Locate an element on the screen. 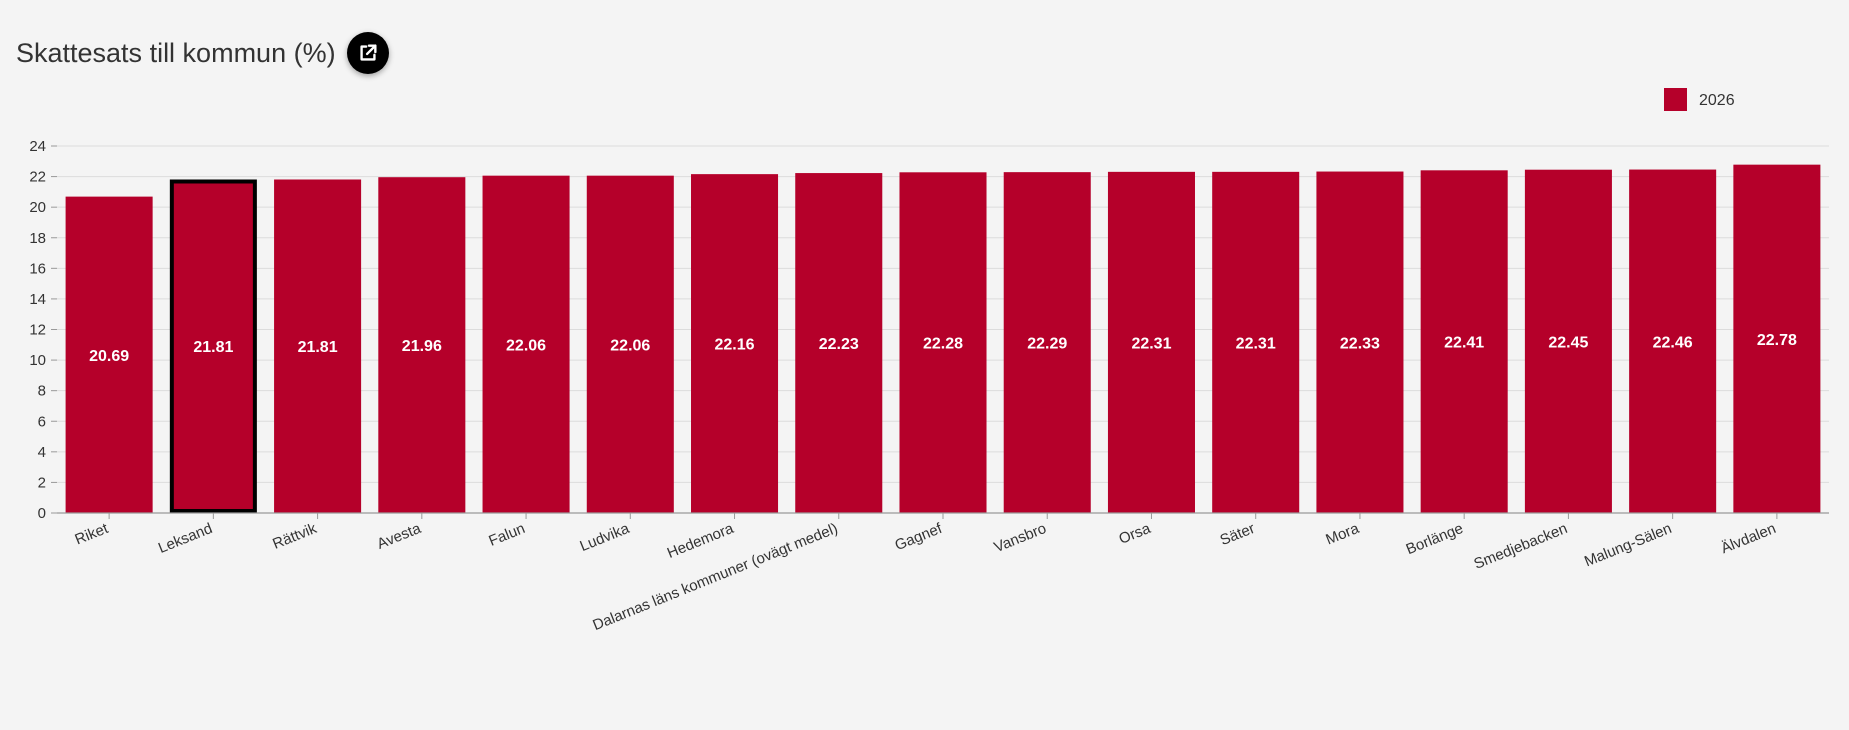  x-tick-label: Älvdalen is located at coordinates (1749, 538).